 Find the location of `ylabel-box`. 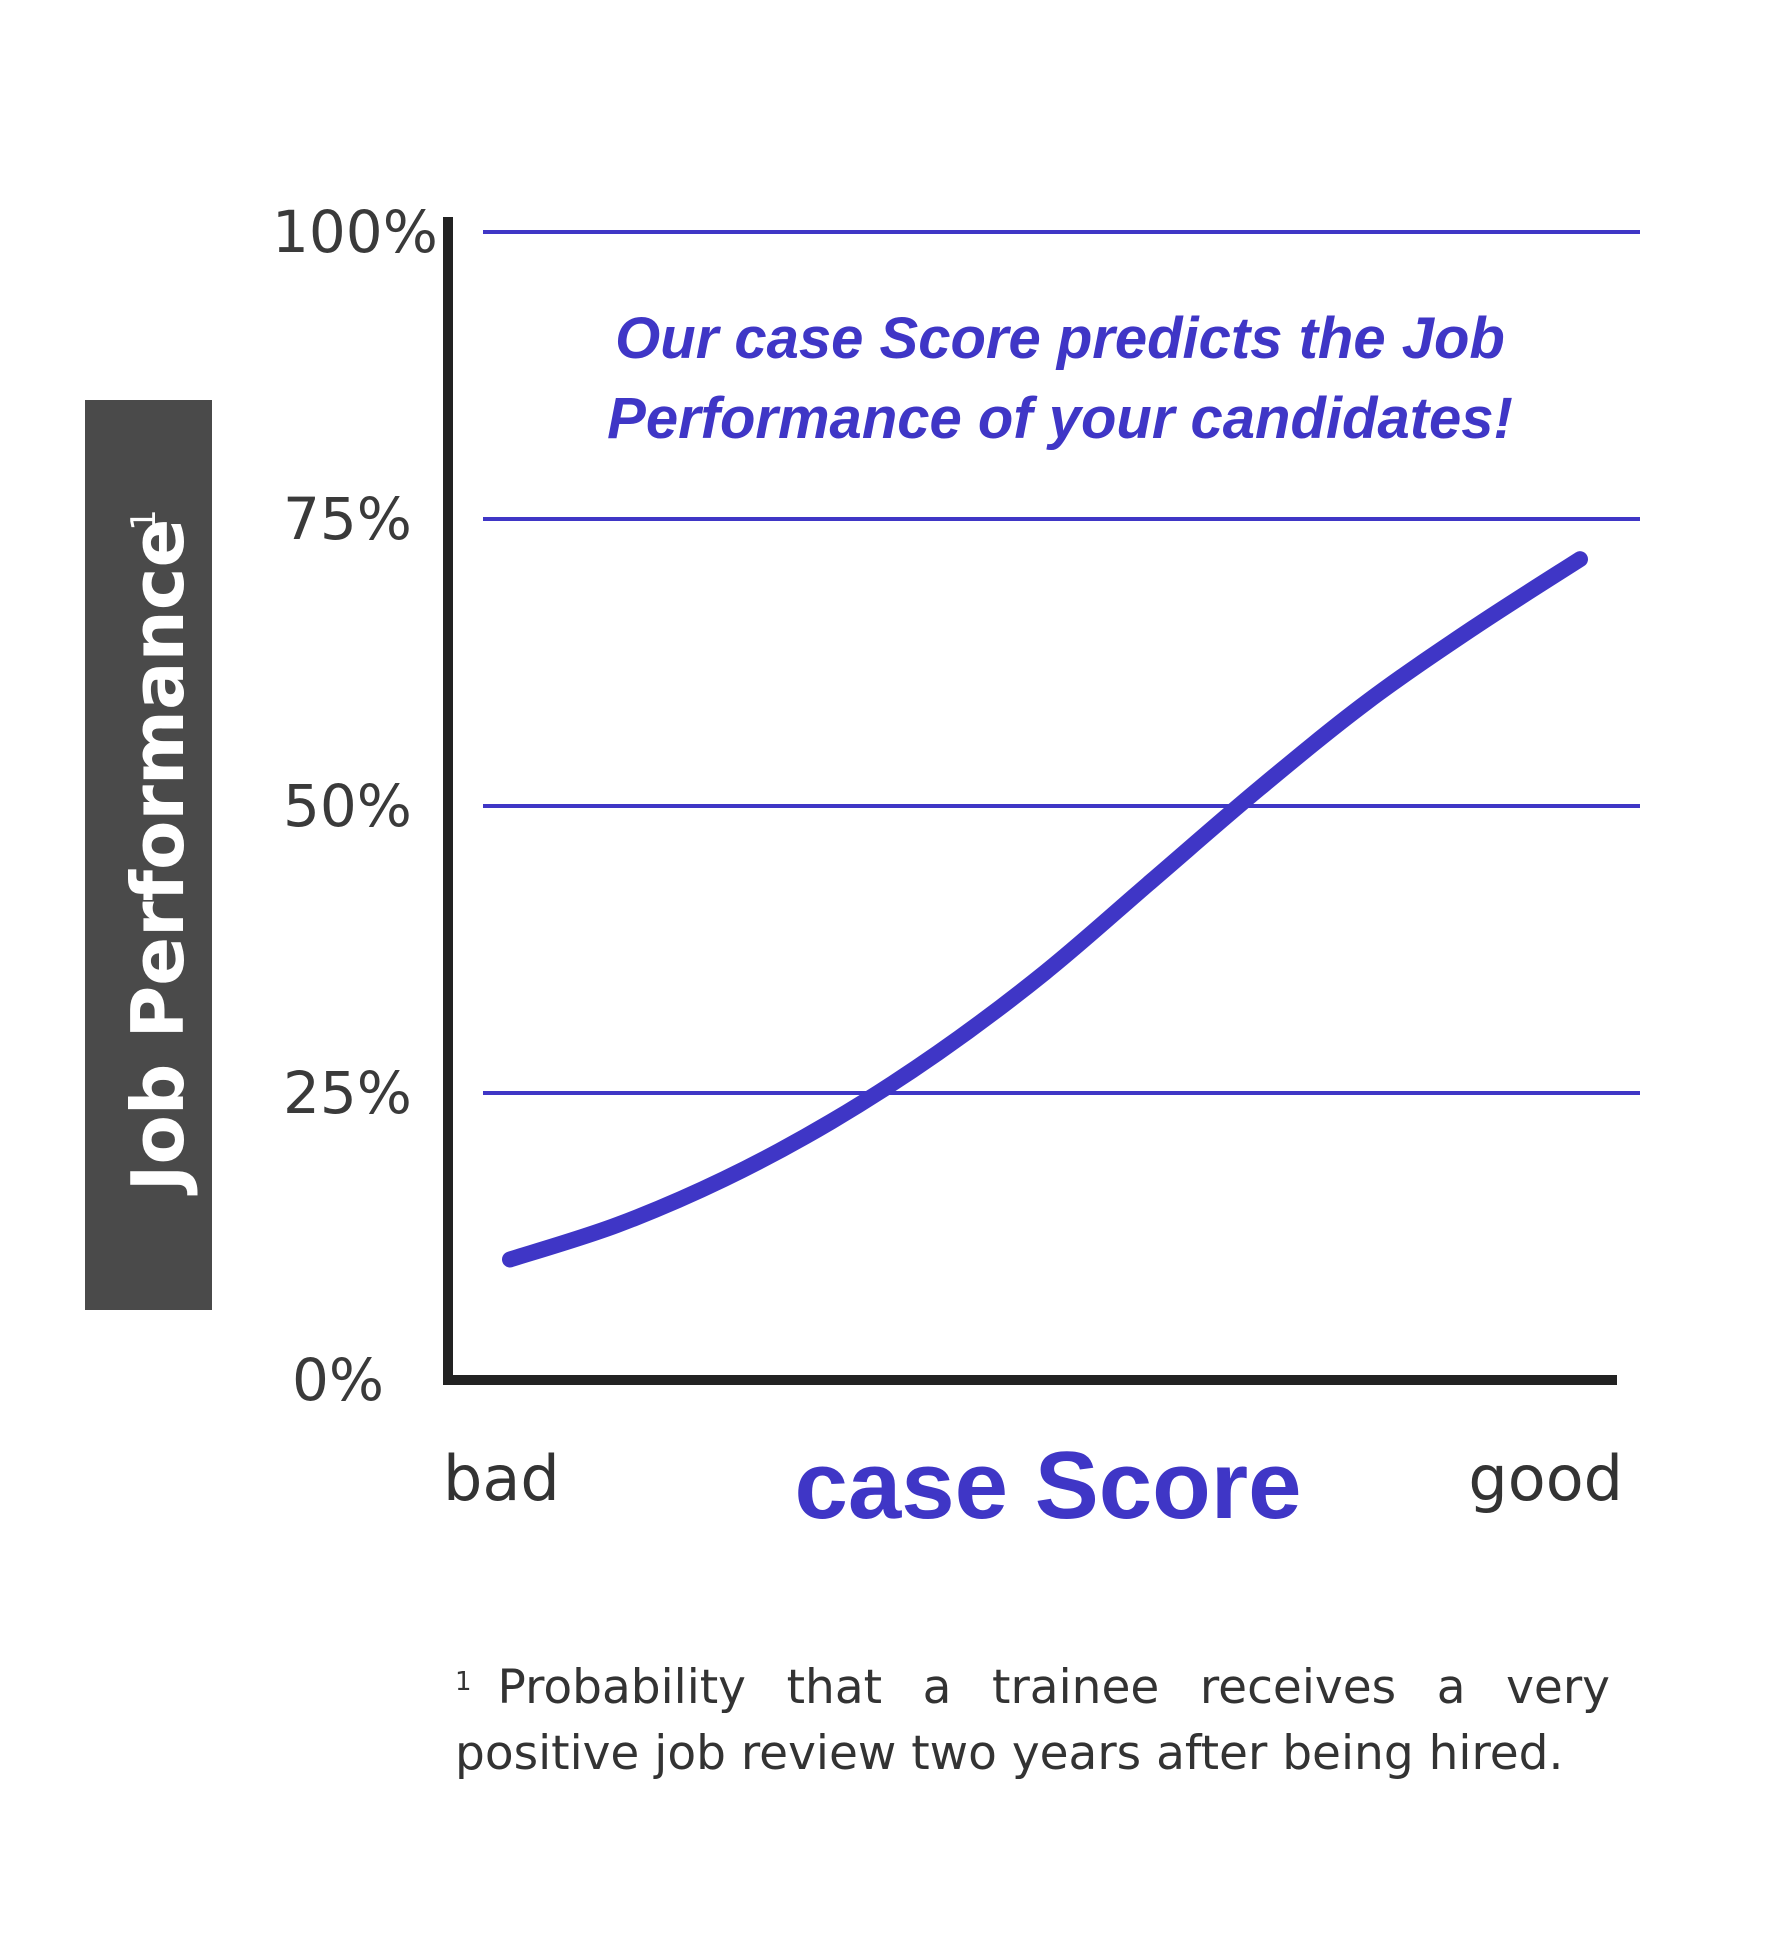

ylabel-box is located at coordinates (148, 855).